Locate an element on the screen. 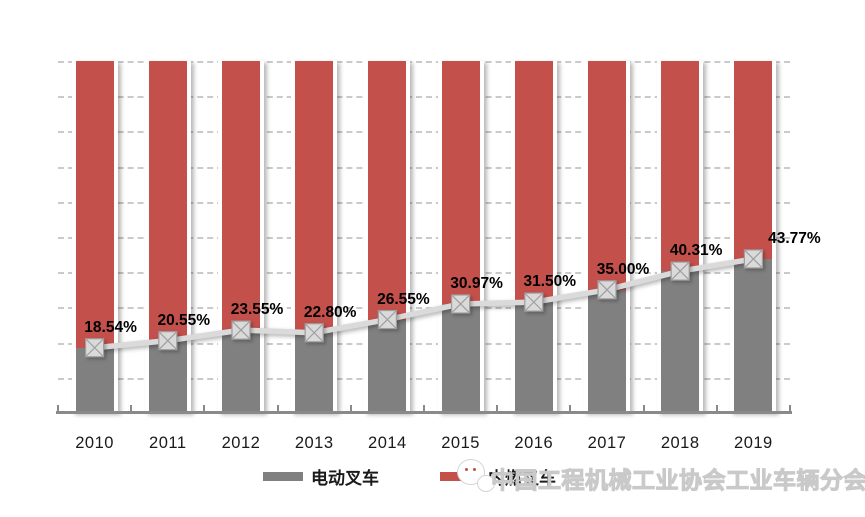 This screenshot has height=517, width=865. bar-segment-electric-2018 is located at coordinates (680, 342).